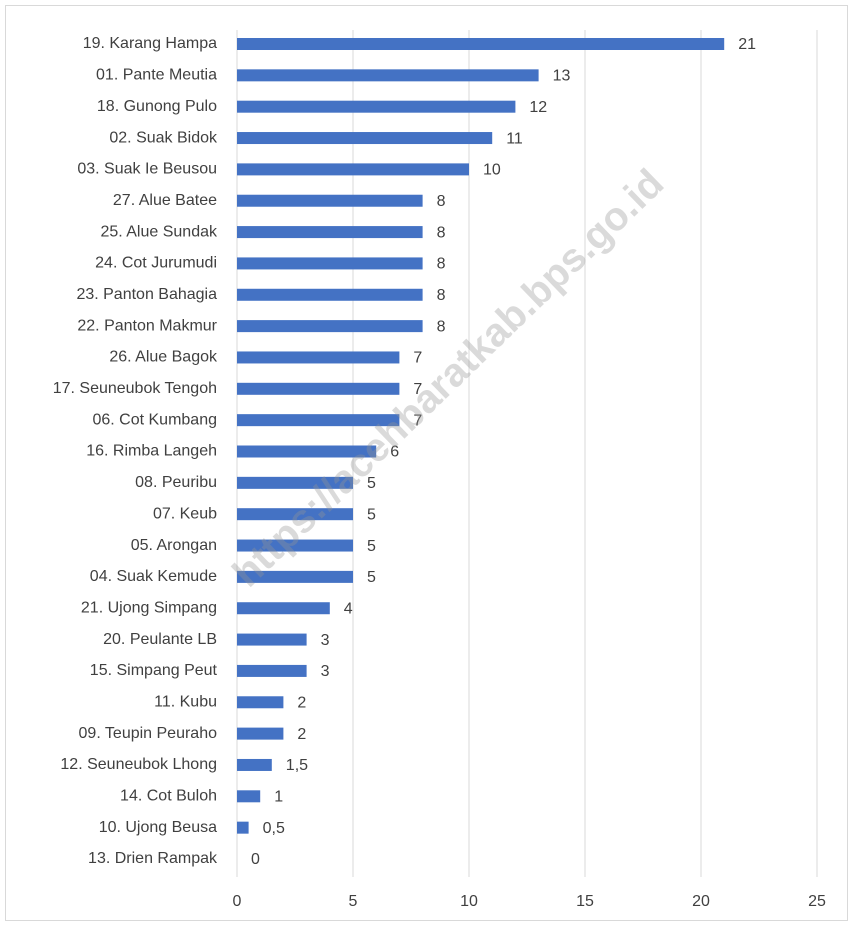 This screenshot has height=927, width=850. What do you see at coordinates (185, 513) in the screenshot?
I see `y-tick-label: 07. Keub` at bounding box center [185, 513].